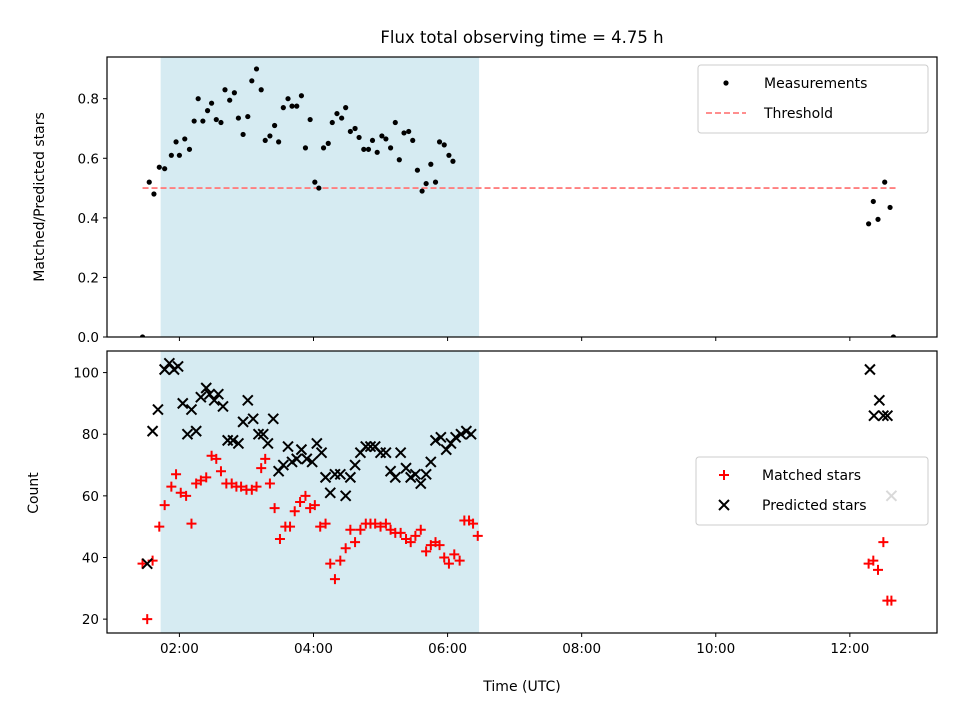 The image size is (960, 720). What do you see at coordinates (798, 114) in the screenshot?
I see `legend-label: Threshold` at bounding box center [798, 114].